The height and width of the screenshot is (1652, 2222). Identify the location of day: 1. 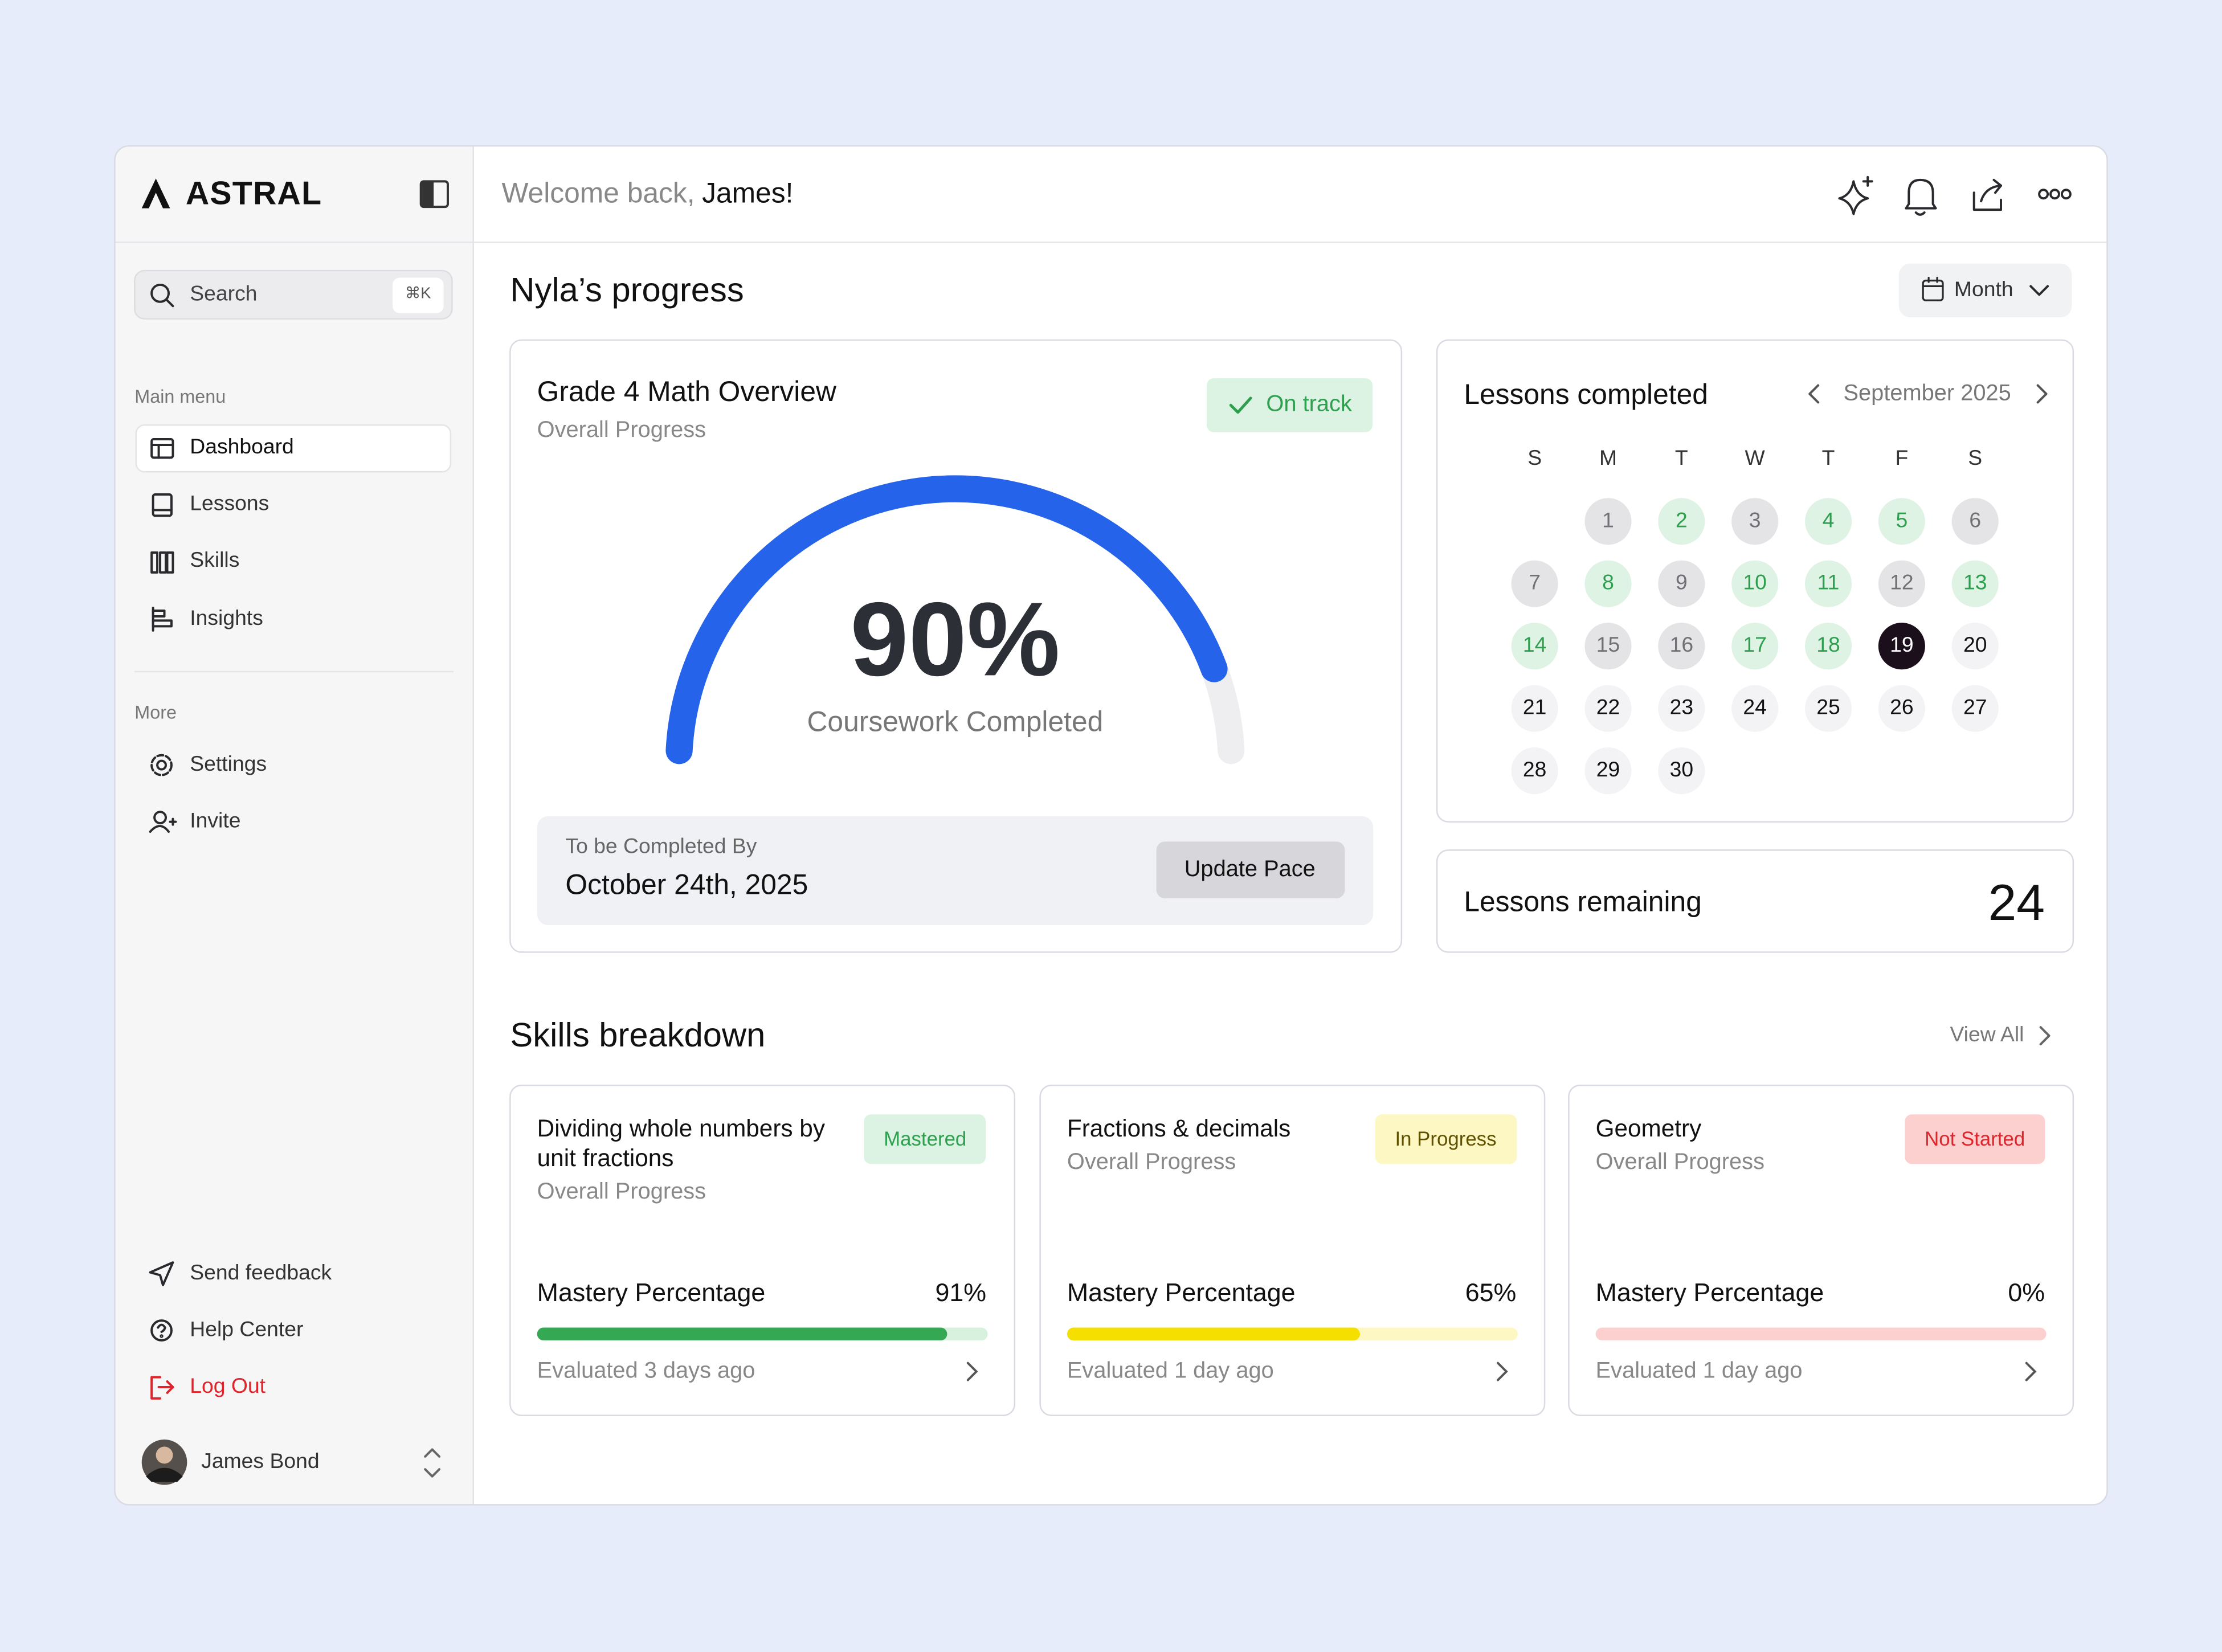
(1608, 520).